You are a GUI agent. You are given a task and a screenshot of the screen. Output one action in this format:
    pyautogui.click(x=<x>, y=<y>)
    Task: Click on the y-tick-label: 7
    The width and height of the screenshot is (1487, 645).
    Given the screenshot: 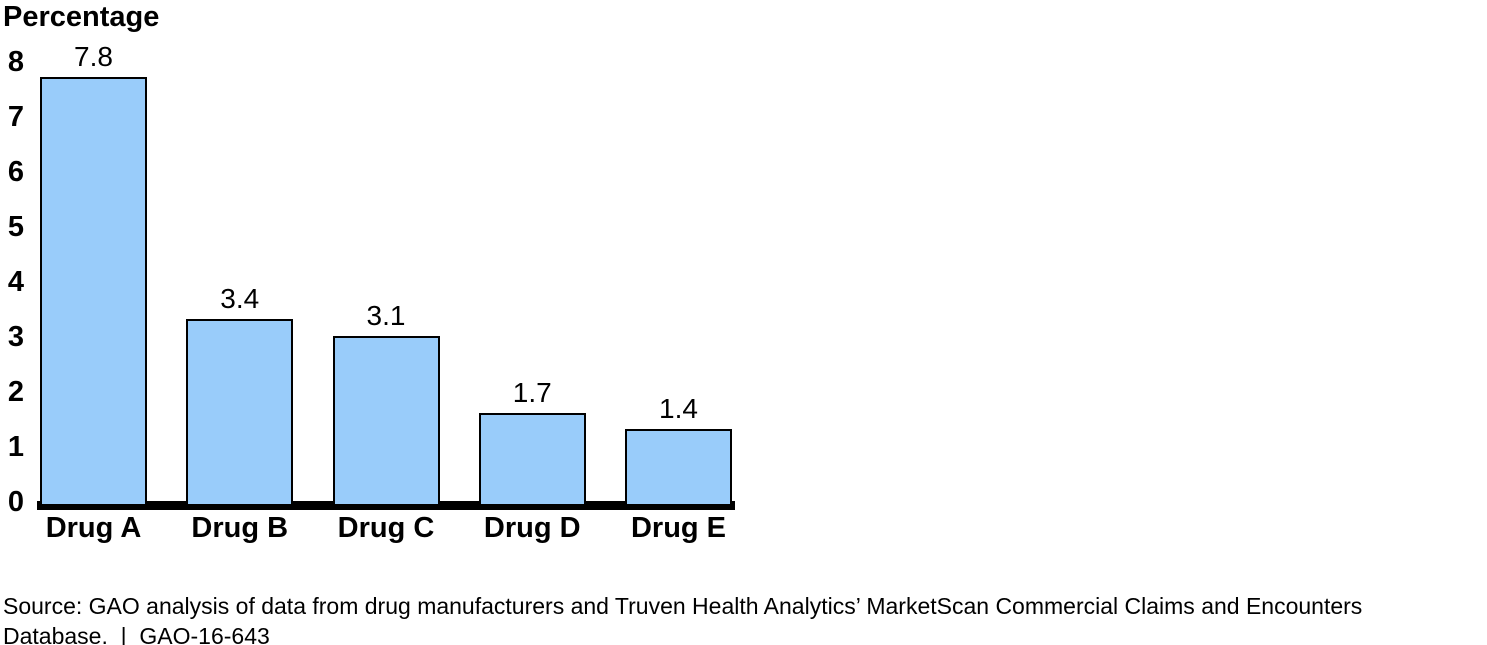 What is the action you would take?
    pyautogui.click(x=15, y=117)
    